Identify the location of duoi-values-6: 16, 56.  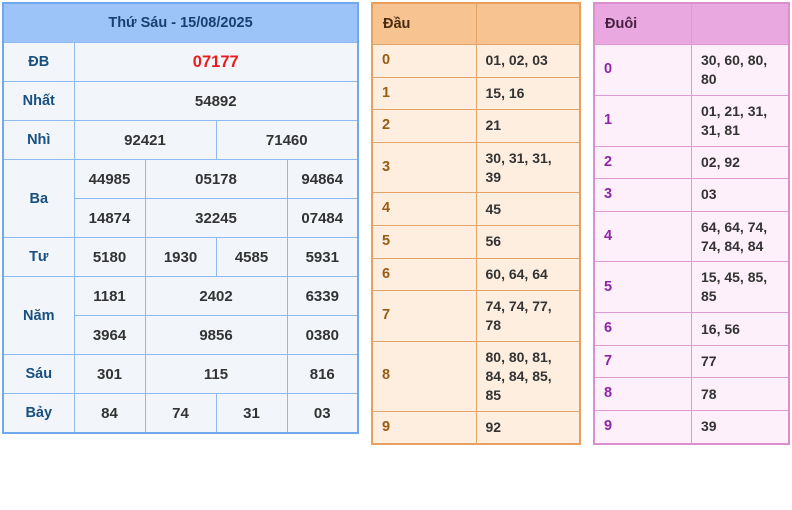
(740, 329).